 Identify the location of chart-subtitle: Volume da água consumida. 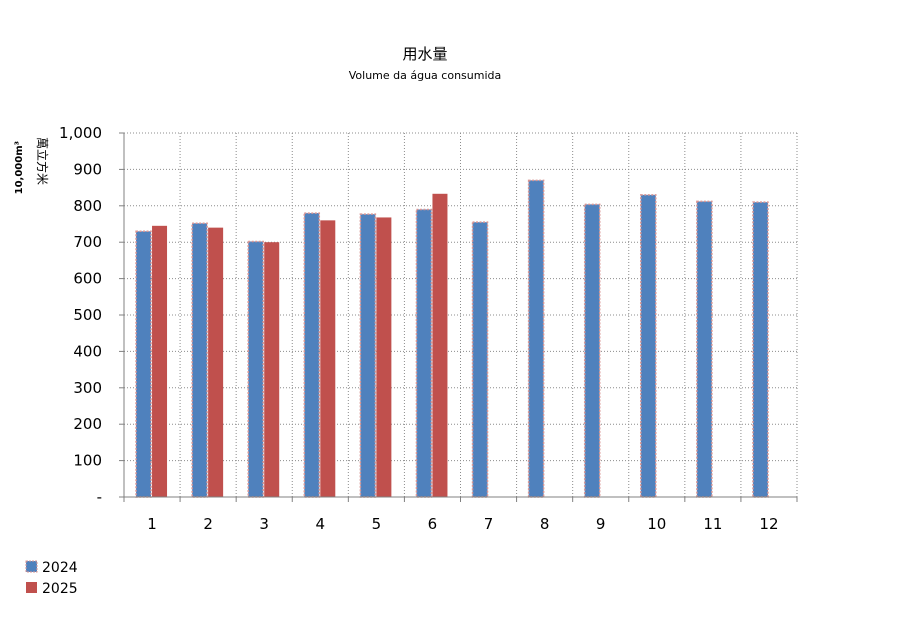
(425, 75).